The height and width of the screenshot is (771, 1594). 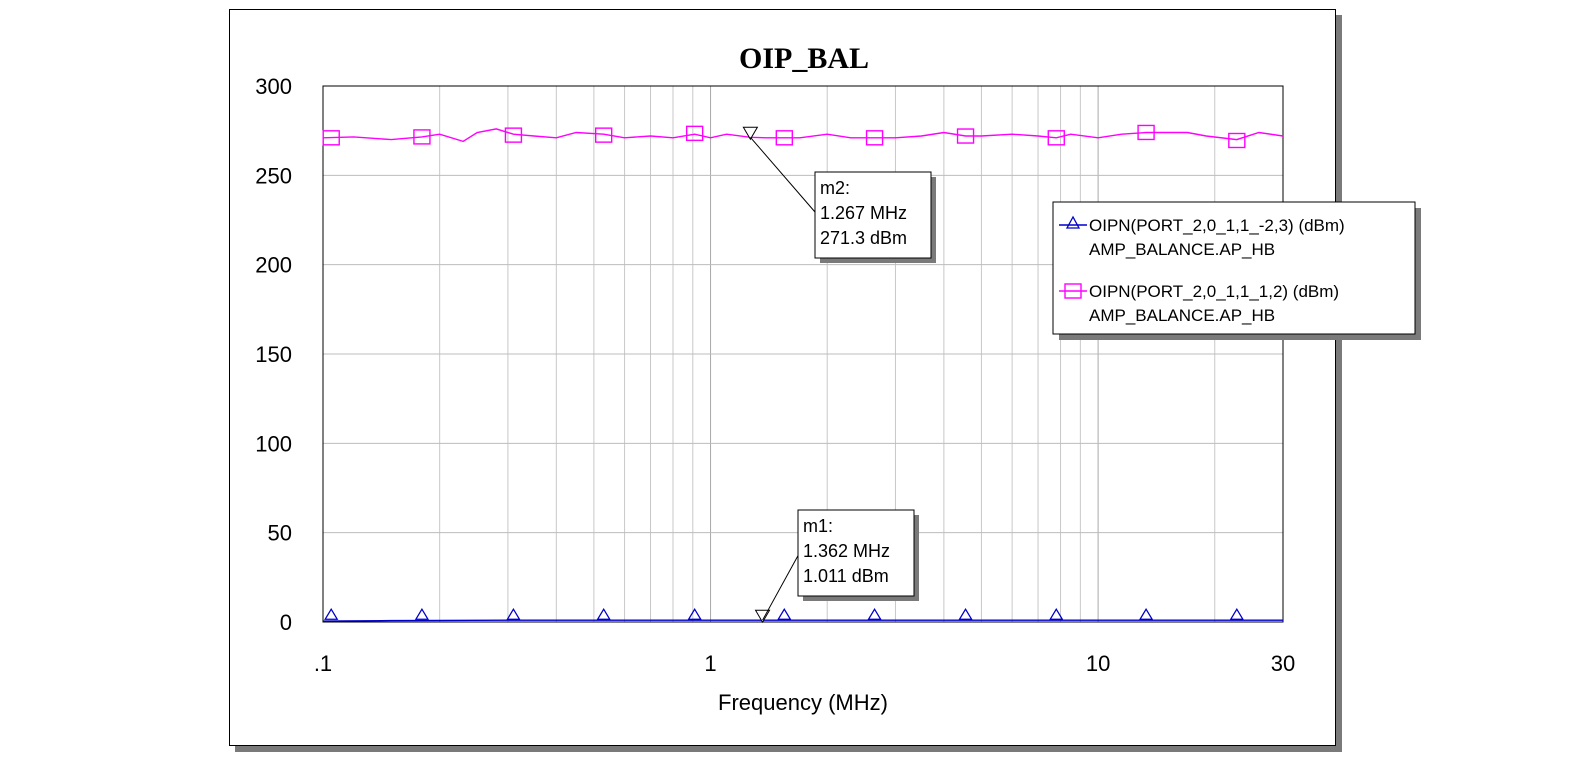 I want to click on y-tick-label: 150, so click(x=273, y=354).